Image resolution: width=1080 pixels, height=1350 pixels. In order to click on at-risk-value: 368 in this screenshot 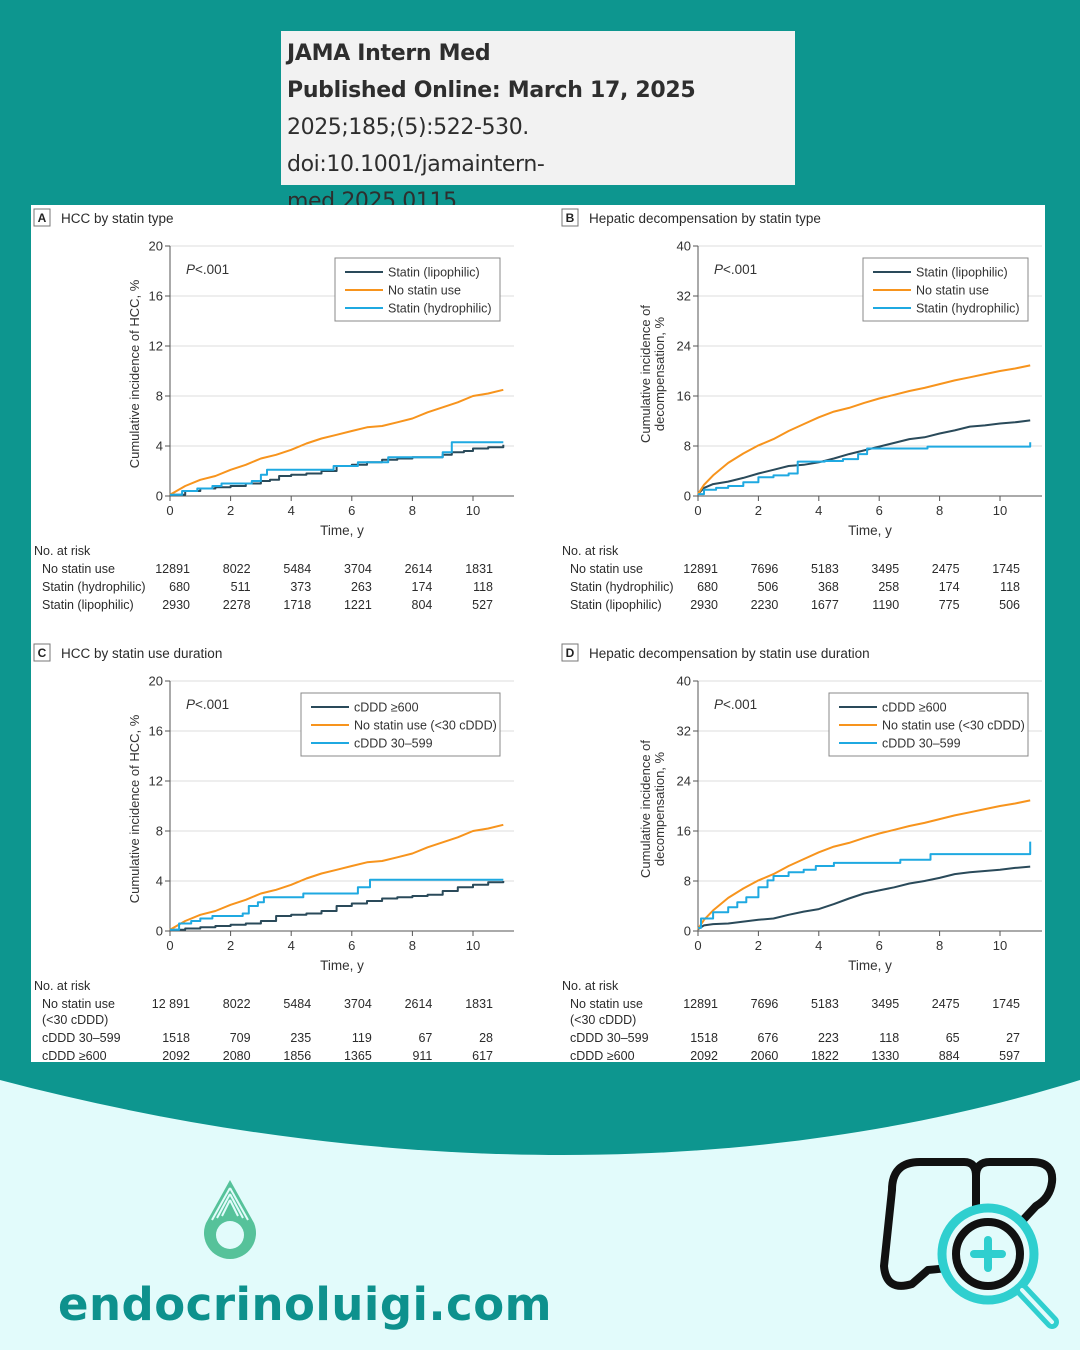, I will do `click(828, 587)`.